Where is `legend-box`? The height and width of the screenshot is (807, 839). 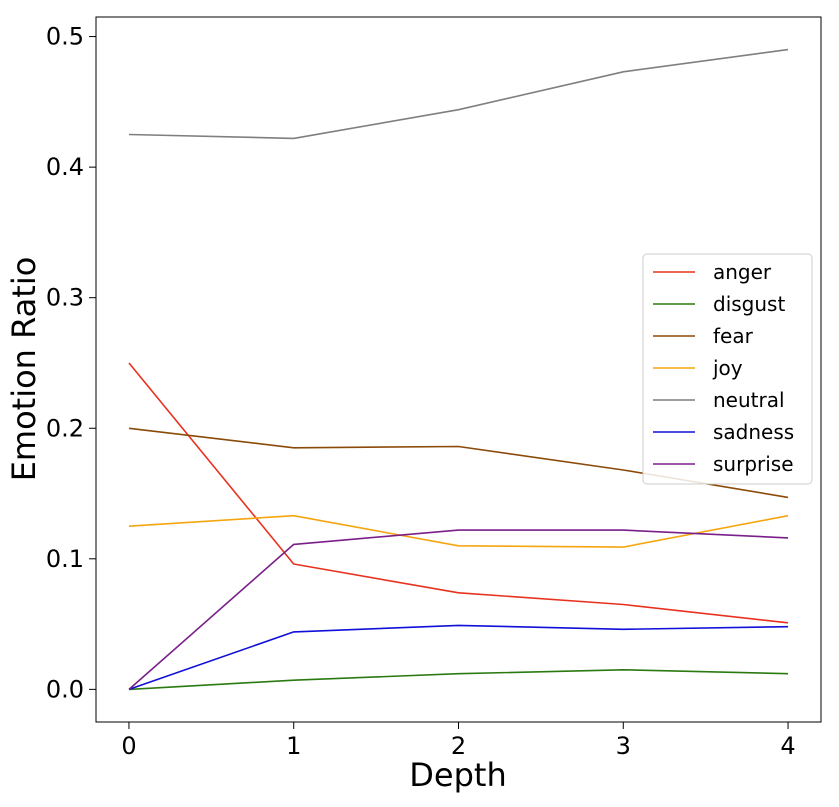 legend-box is located at coordinates (727, 369).